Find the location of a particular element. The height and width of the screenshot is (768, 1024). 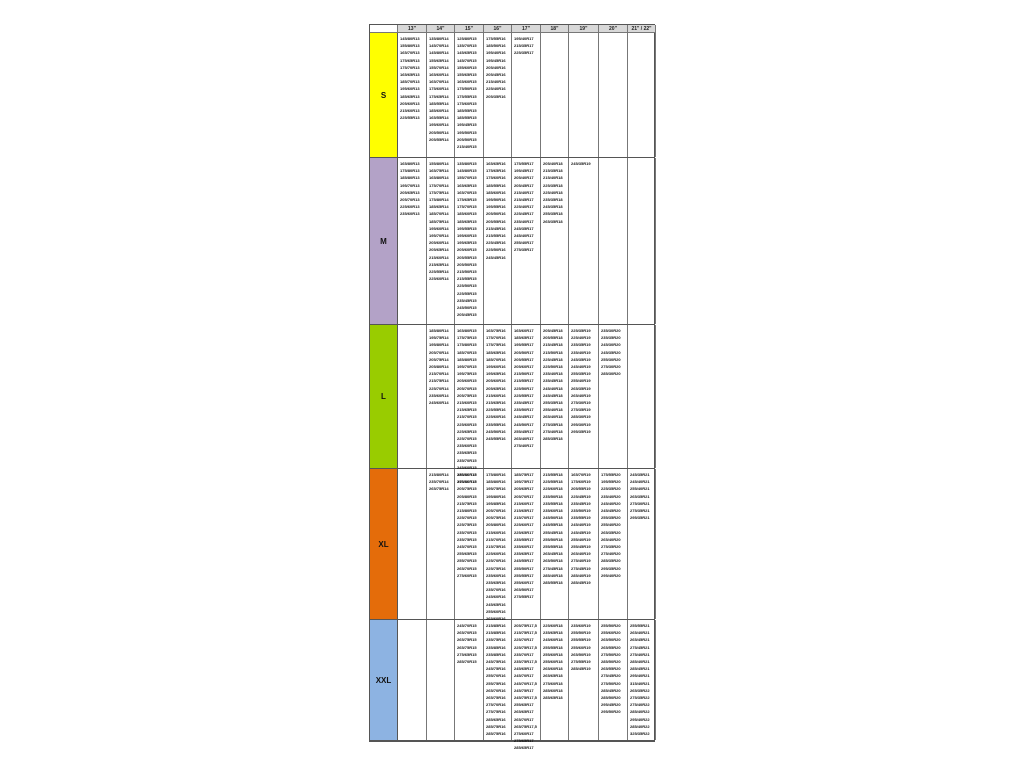

tire-size: 245/65R16 is located at coordinates (496, 604).